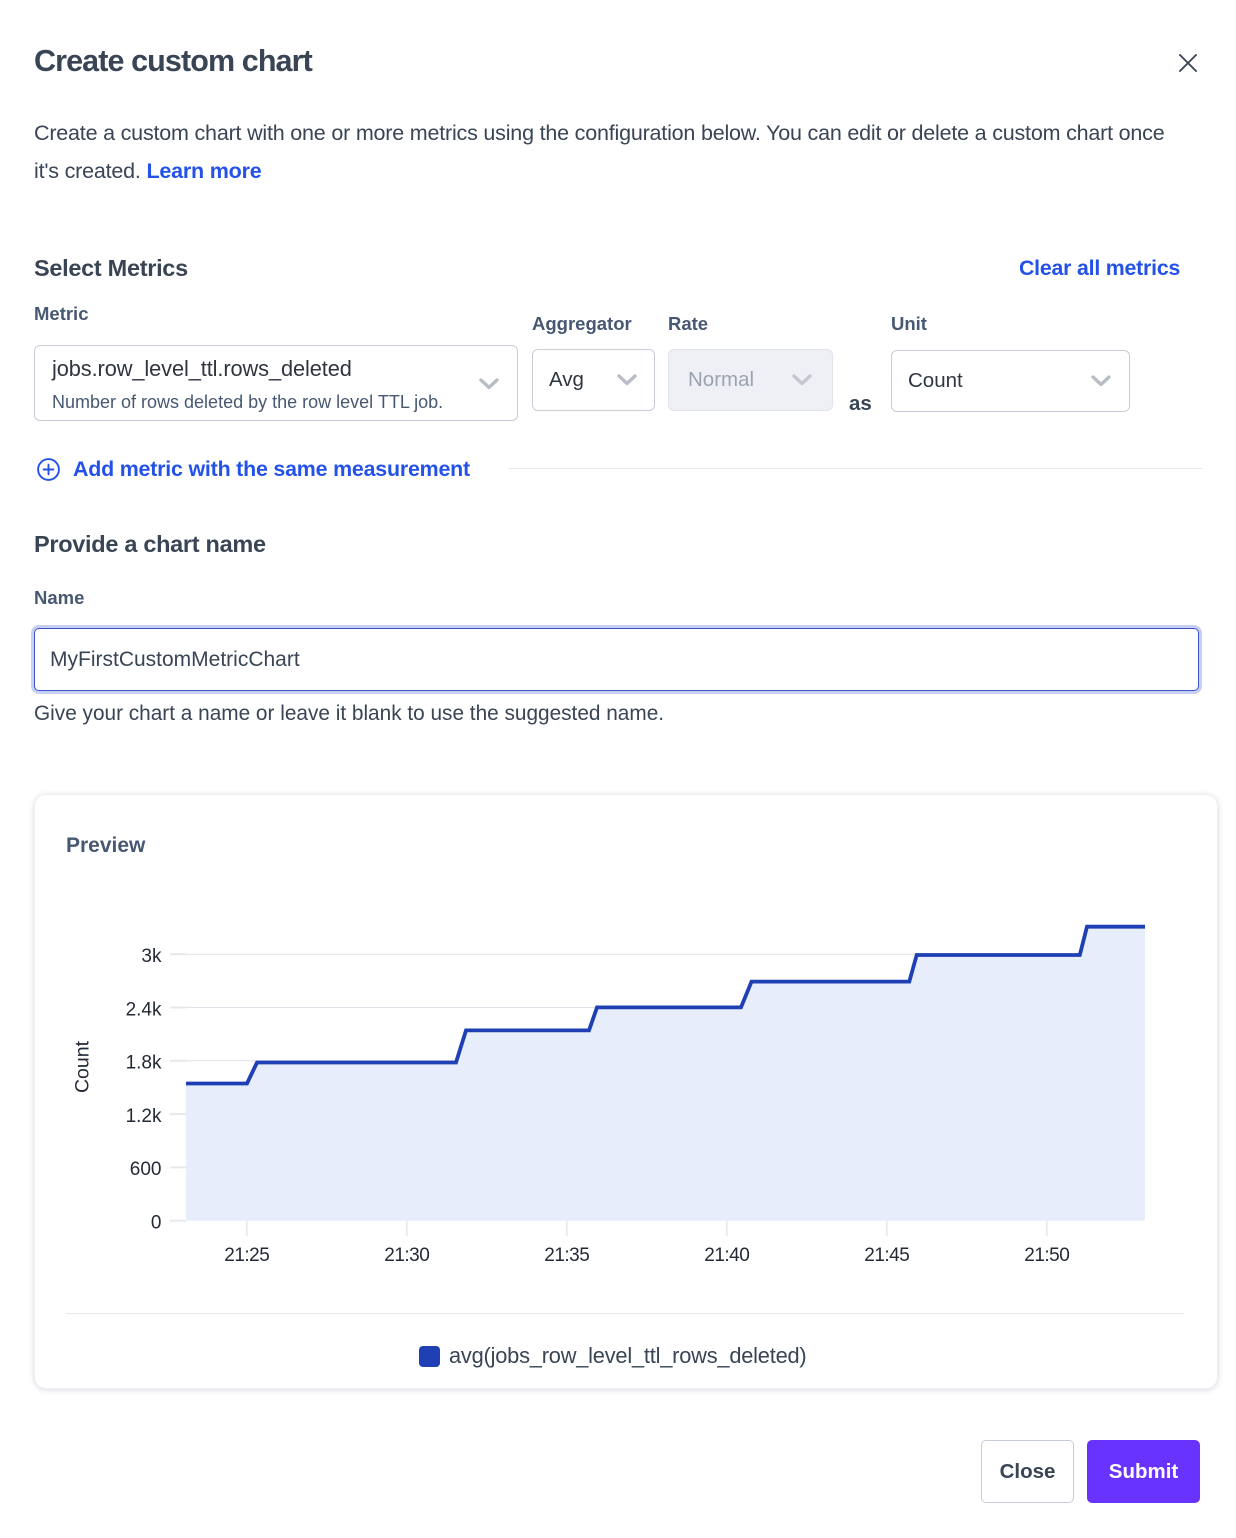 The width and height of the screenshot is (1236, 1538). What do you see at coordinates (144, 1116) in the screenshot?
I see `svg-text: 1.2k` at bounding box center [144, 1116].